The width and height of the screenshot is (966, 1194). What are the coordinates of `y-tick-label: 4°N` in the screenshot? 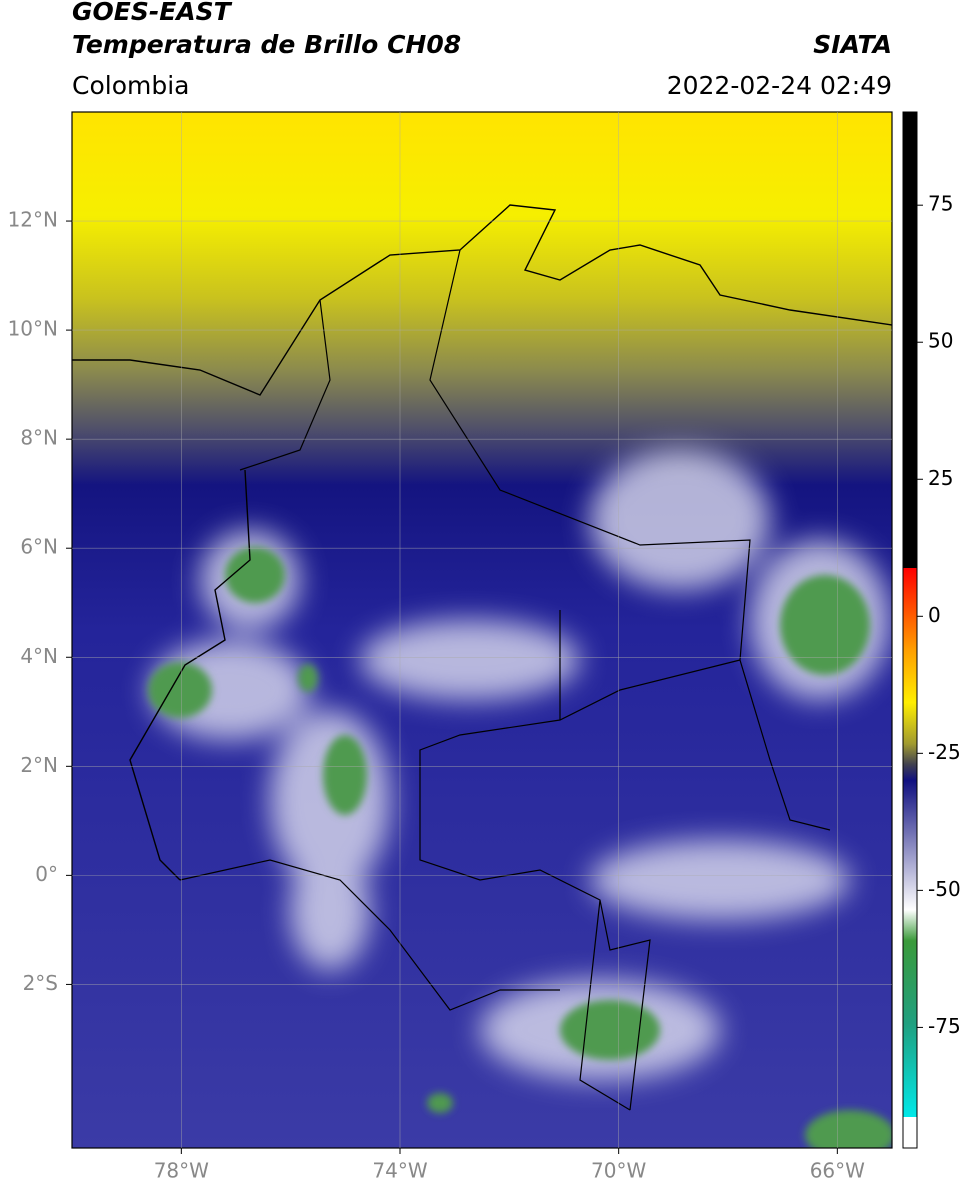 It's located at (39, 656).